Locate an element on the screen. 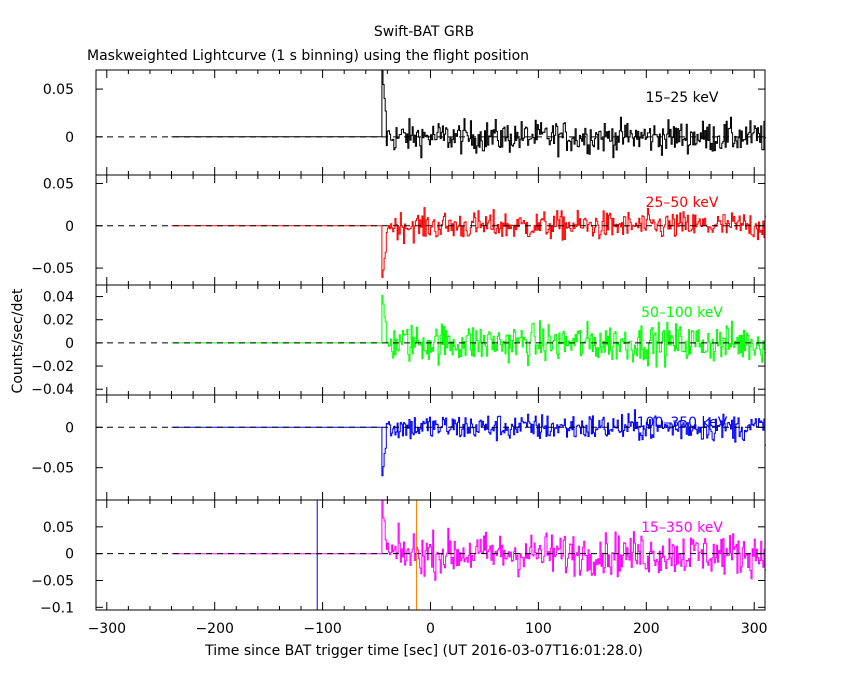 This screenshot has height=680, width=850. y-tick-label: −0.02 is located at coordinates (52, 367).